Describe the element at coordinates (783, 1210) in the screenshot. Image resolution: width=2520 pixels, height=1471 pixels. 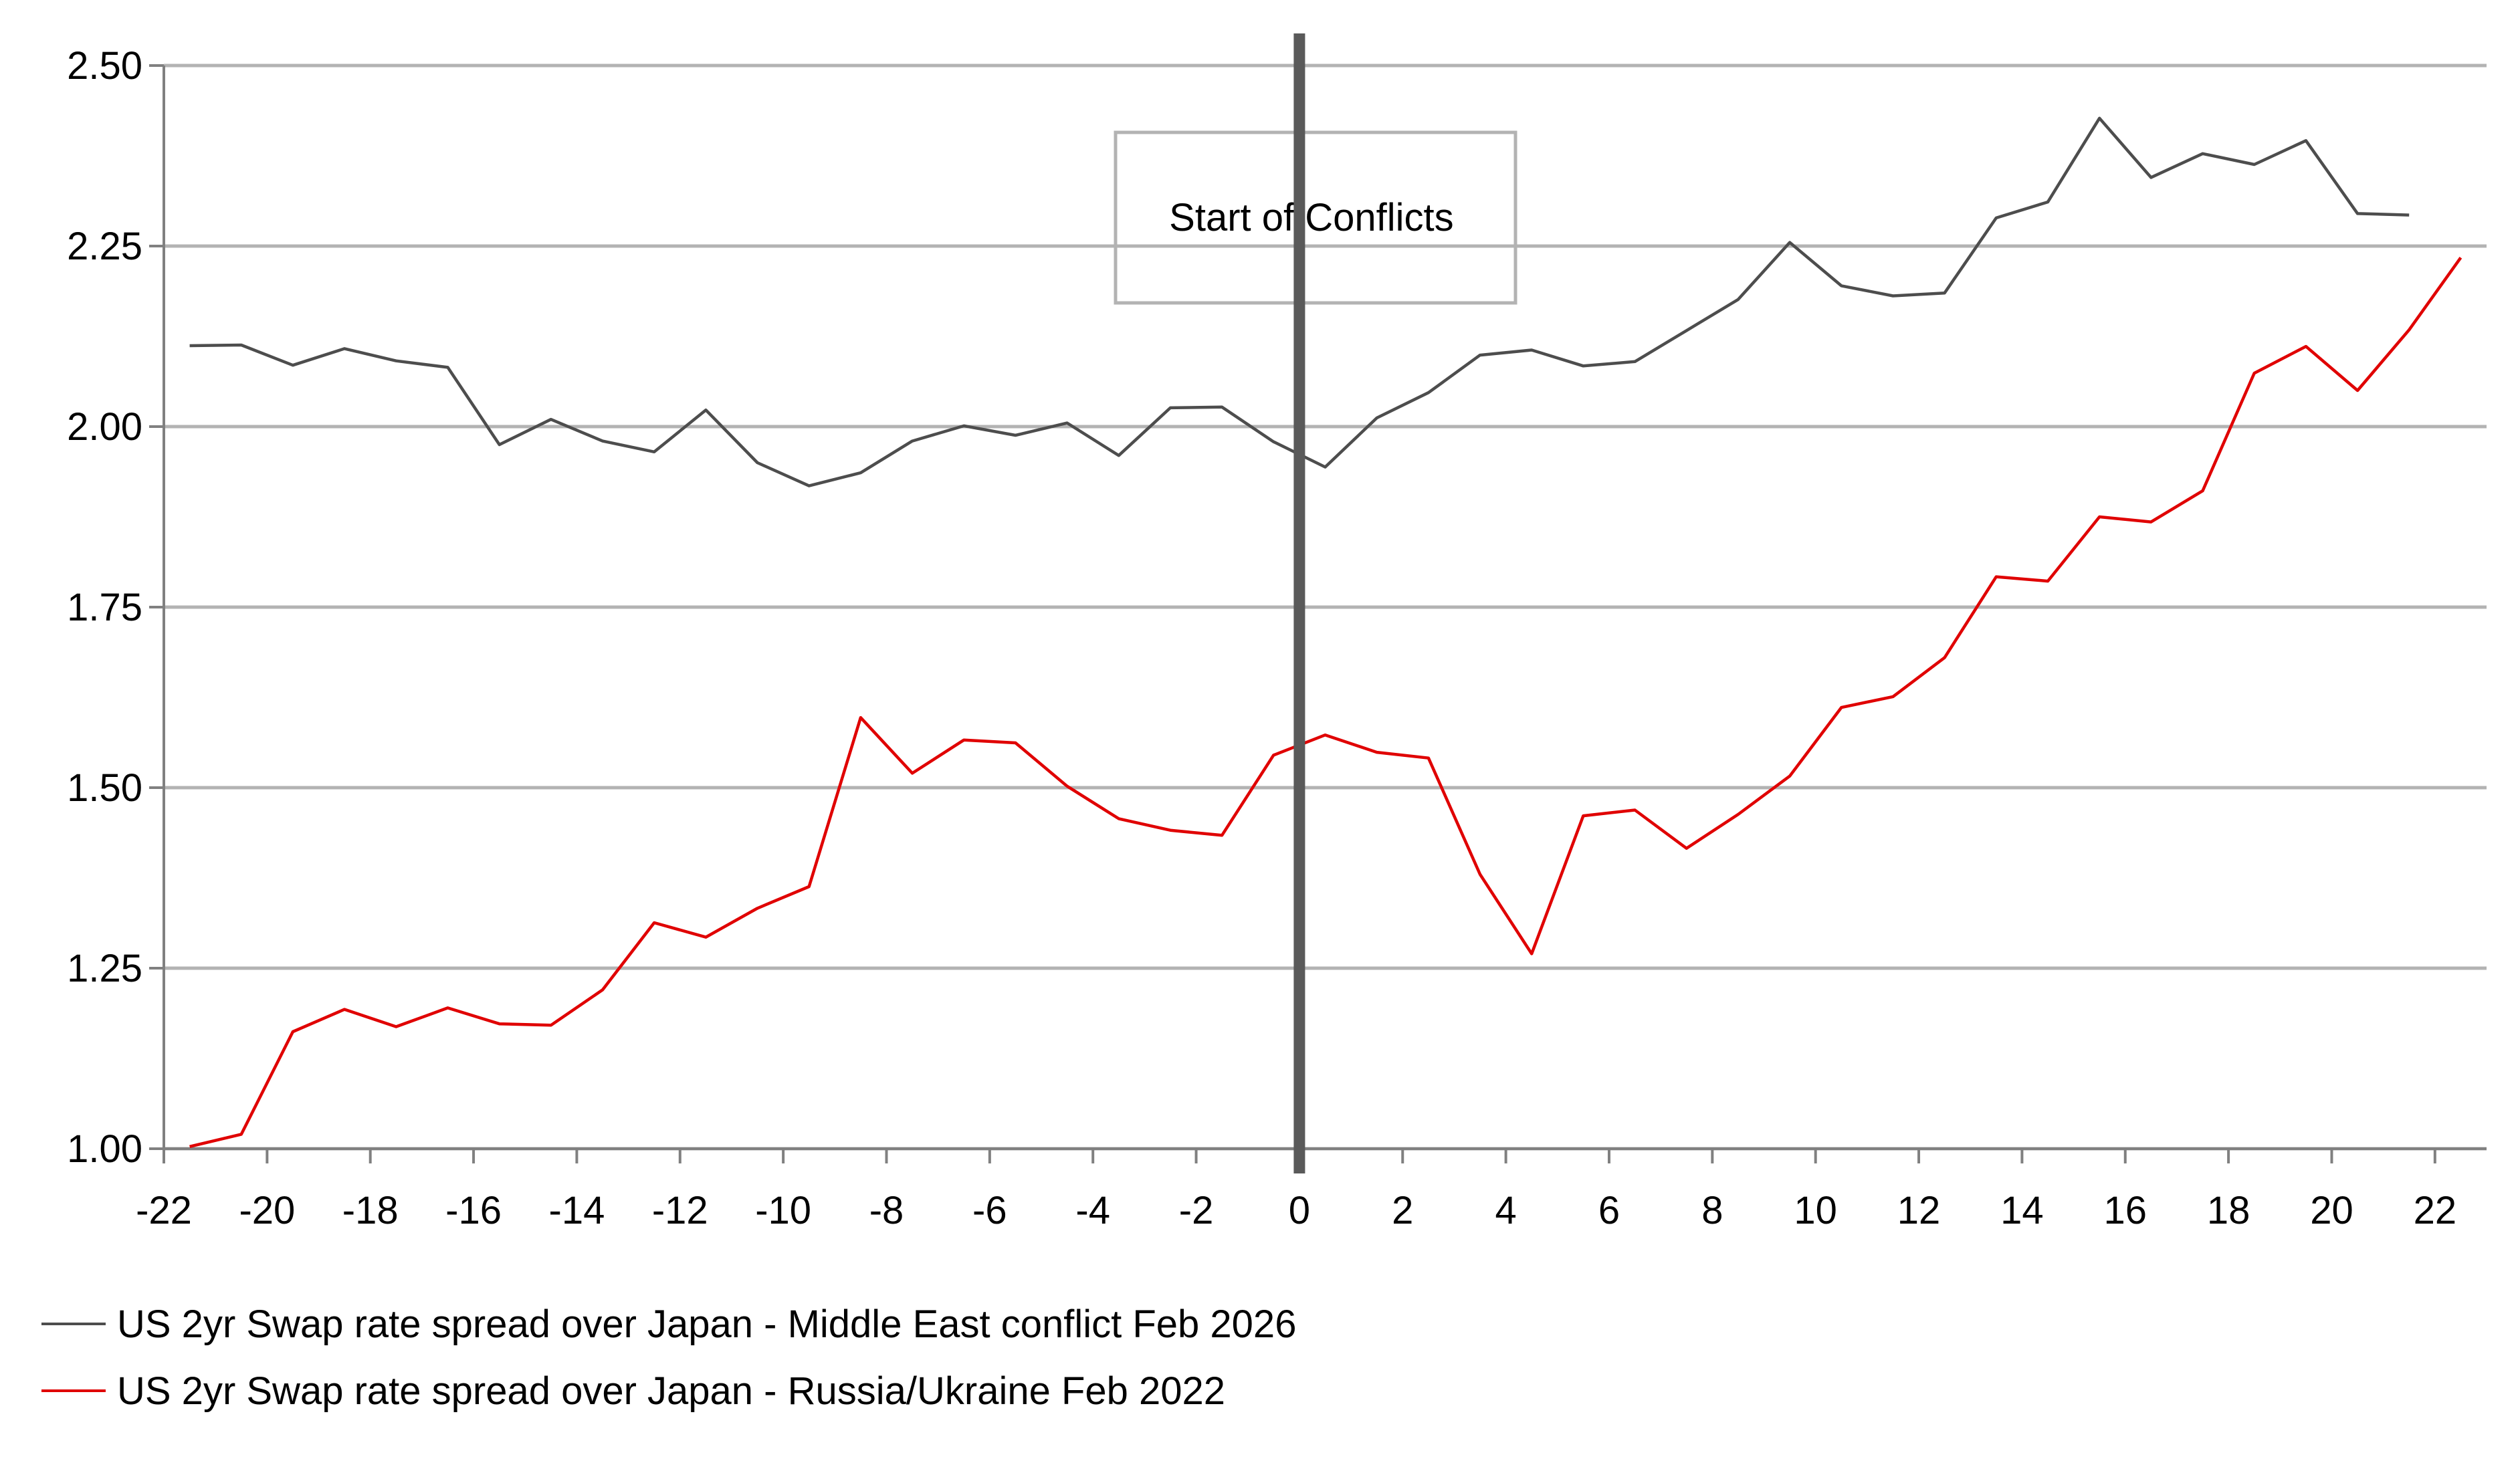
I see `x-tick-label: -10` at that location.